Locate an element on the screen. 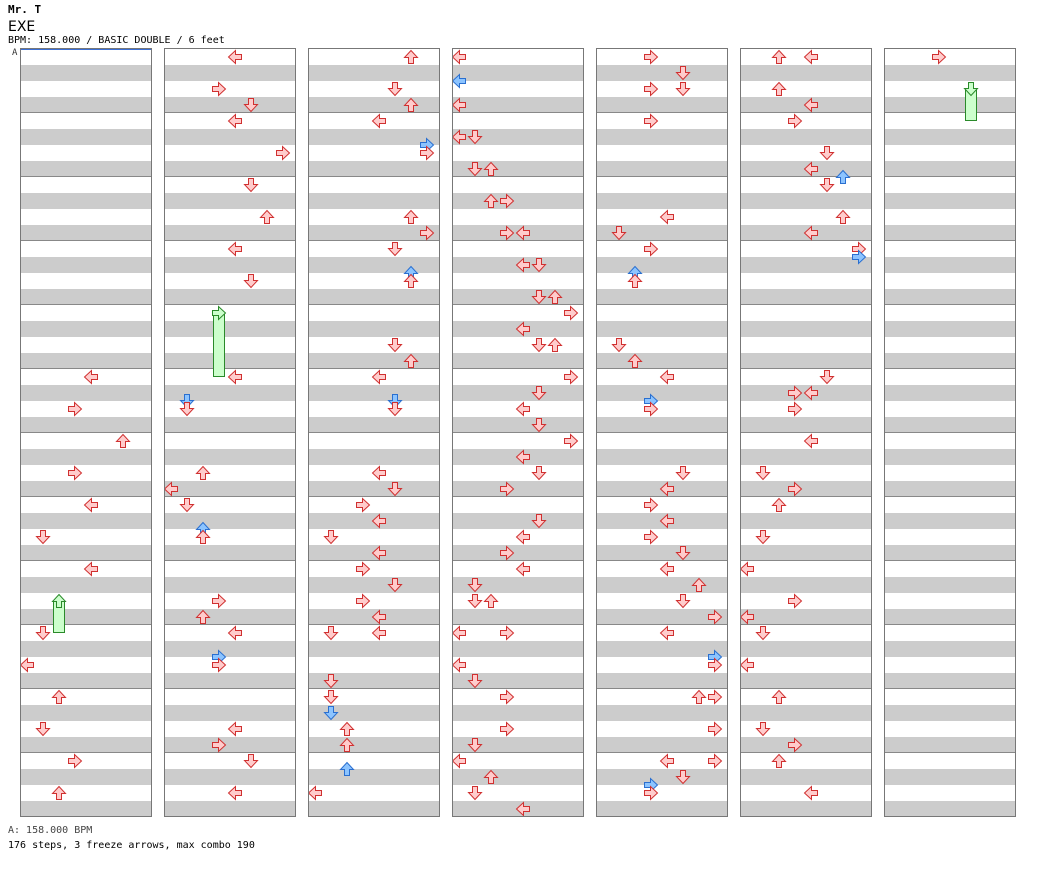  bpm-marker: A is located at coordinates (15, 53).